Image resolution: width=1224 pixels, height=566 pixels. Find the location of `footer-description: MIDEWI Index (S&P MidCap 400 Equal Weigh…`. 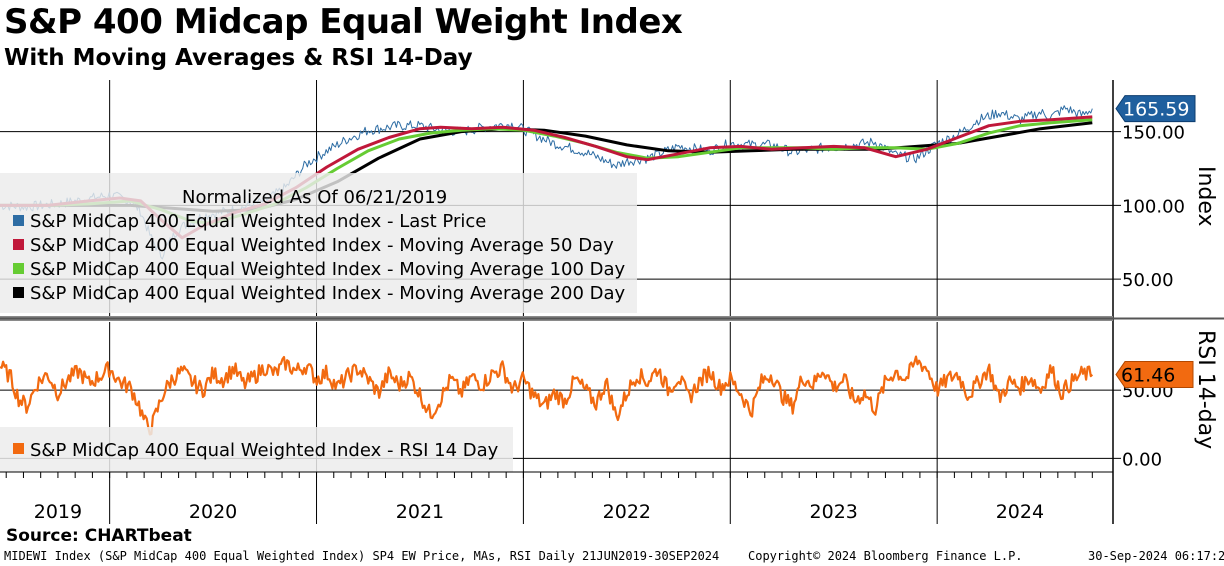

footer-description: MIDEWI Index (S&P MidCap 400 Equal Weigh… is located at coordinates (362, 556).